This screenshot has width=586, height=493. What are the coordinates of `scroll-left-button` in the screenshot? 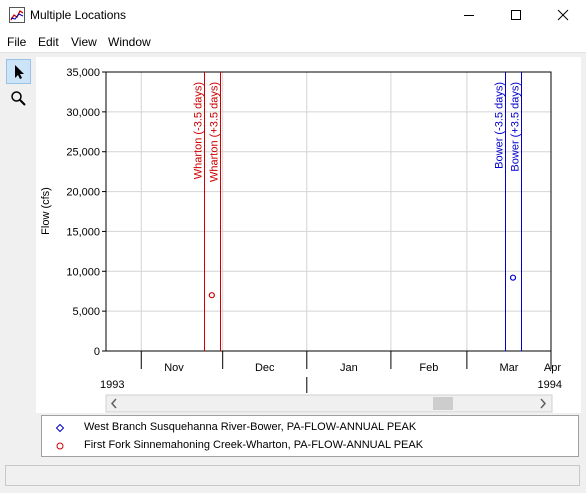 It's located at (113, 403).